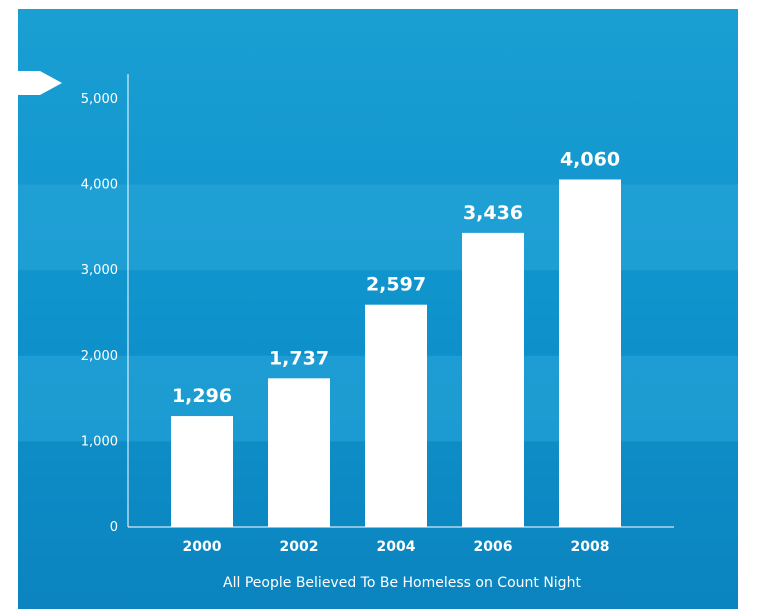 The image size is (757, 613). I want to click on y-tick-label: 5,000, so click(99, 99).